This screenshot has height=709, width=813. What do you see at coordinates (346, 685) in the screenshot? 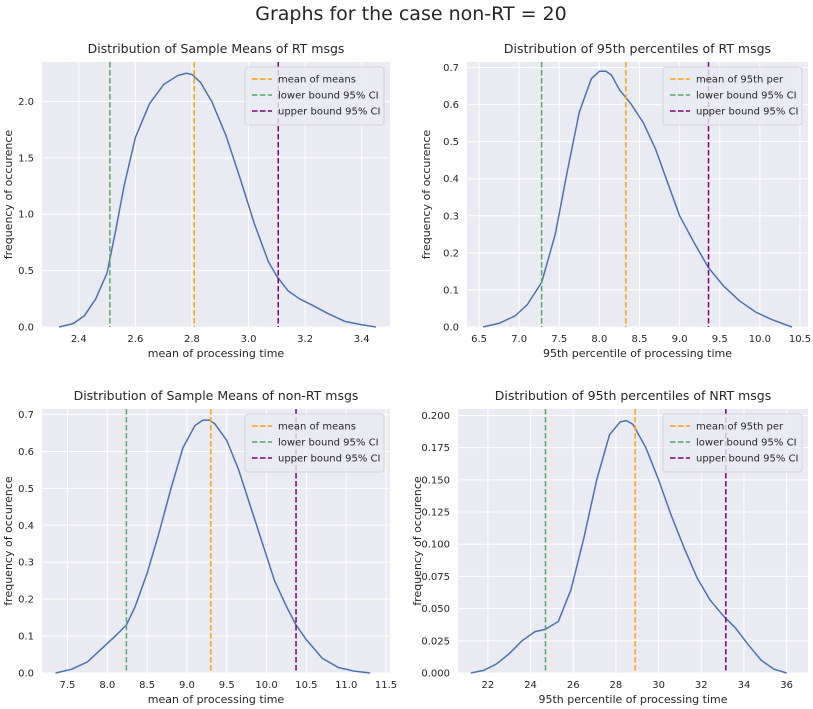
I see `x-tick-label: 11.0` at bounding box center [346, 685].